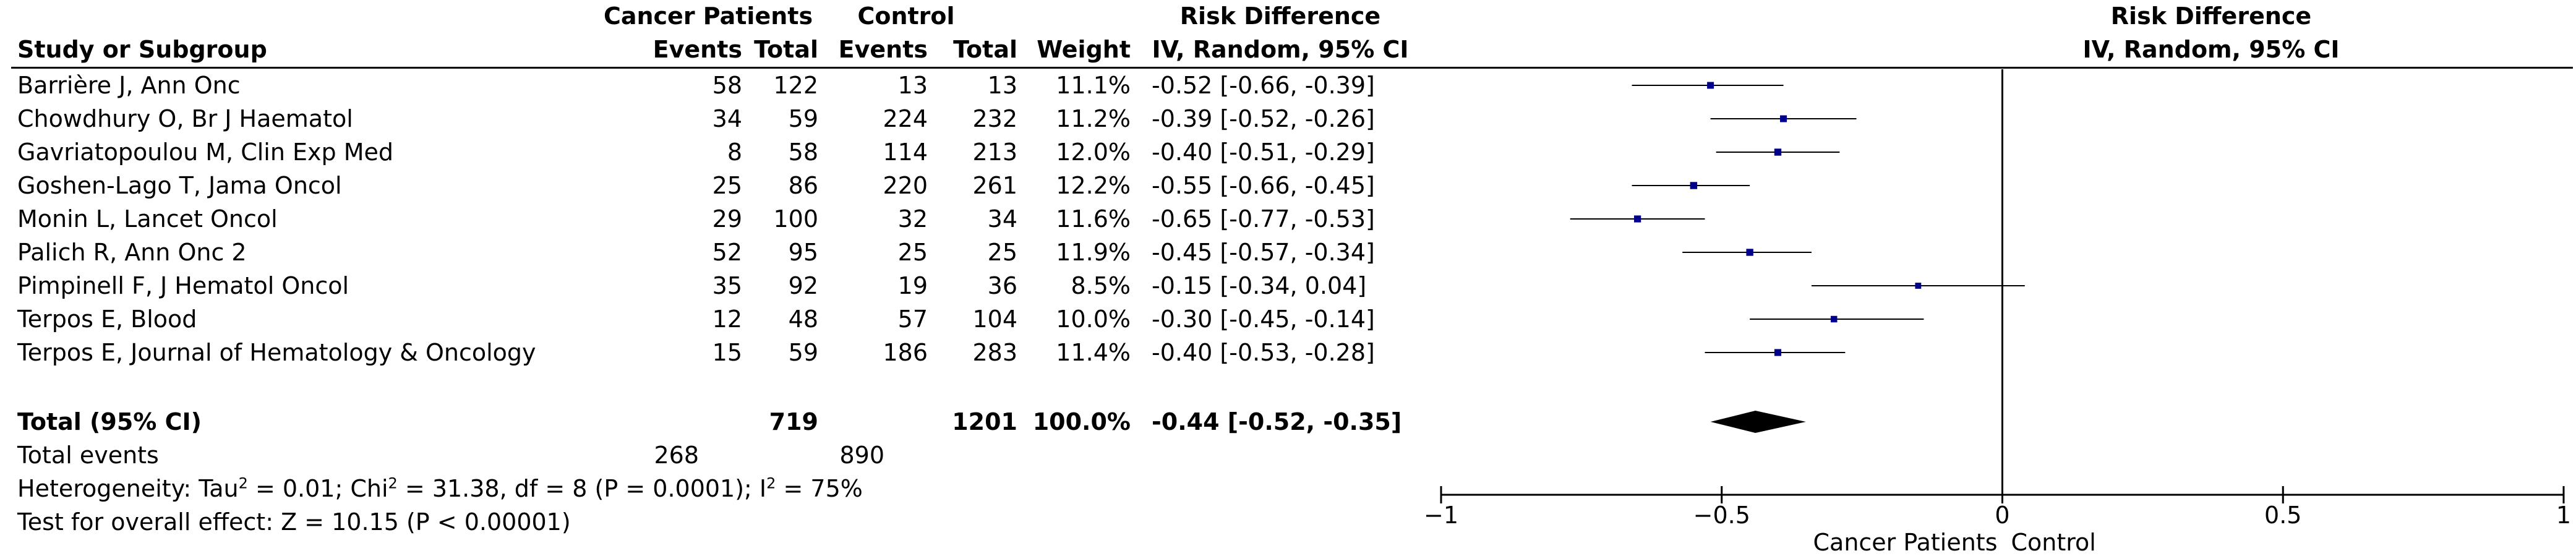 The width and height of the screenshot is (2576, 556). Describe the element at coordinates (1093, 185) in the screenshot. I see `weight-value: 12.2%` at that location.